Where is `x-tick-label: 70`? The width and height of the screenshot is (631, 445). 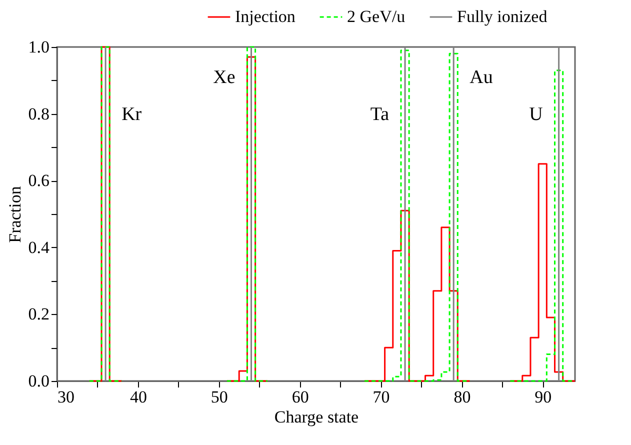 x-tick-label: 70 is located at coordinates (381, 397).